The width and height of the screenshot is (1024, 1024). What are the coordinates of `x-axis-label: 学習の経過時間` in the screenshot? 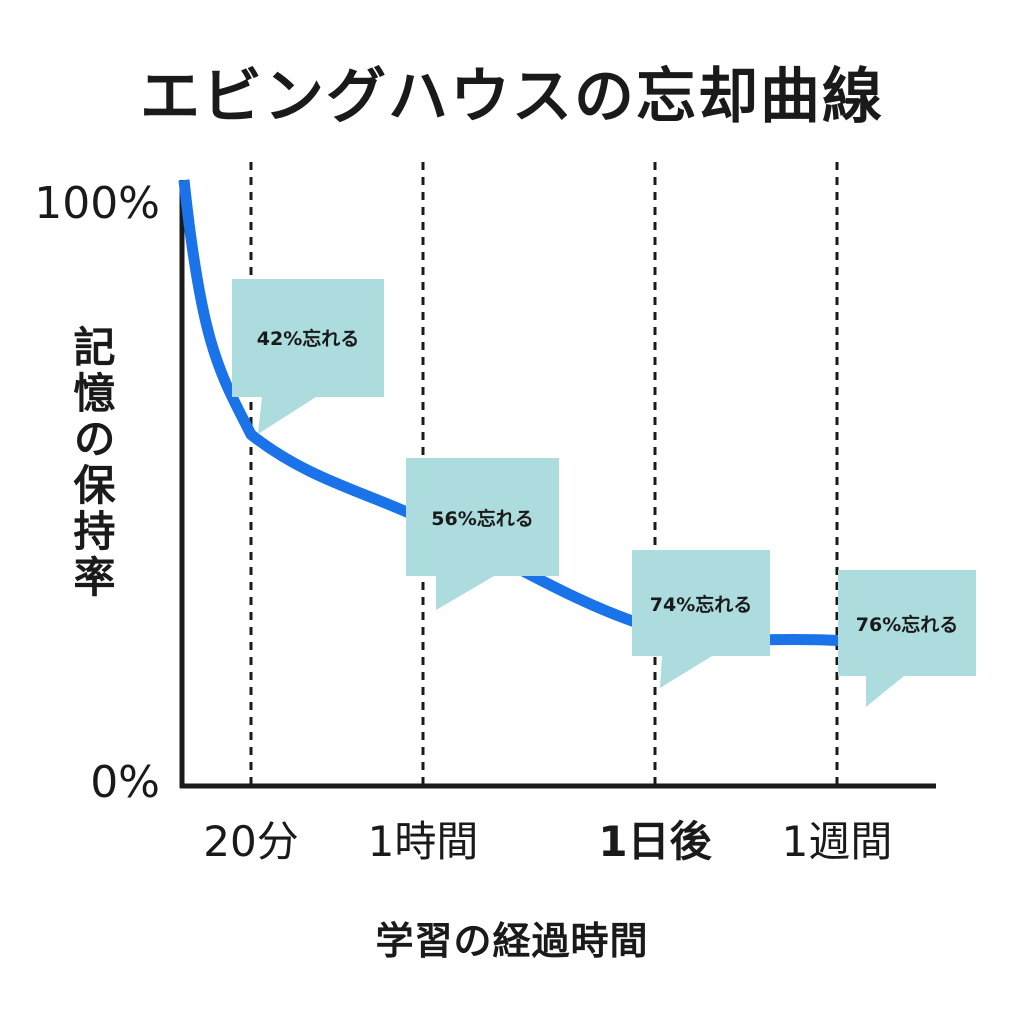 It's located at (512, 941).